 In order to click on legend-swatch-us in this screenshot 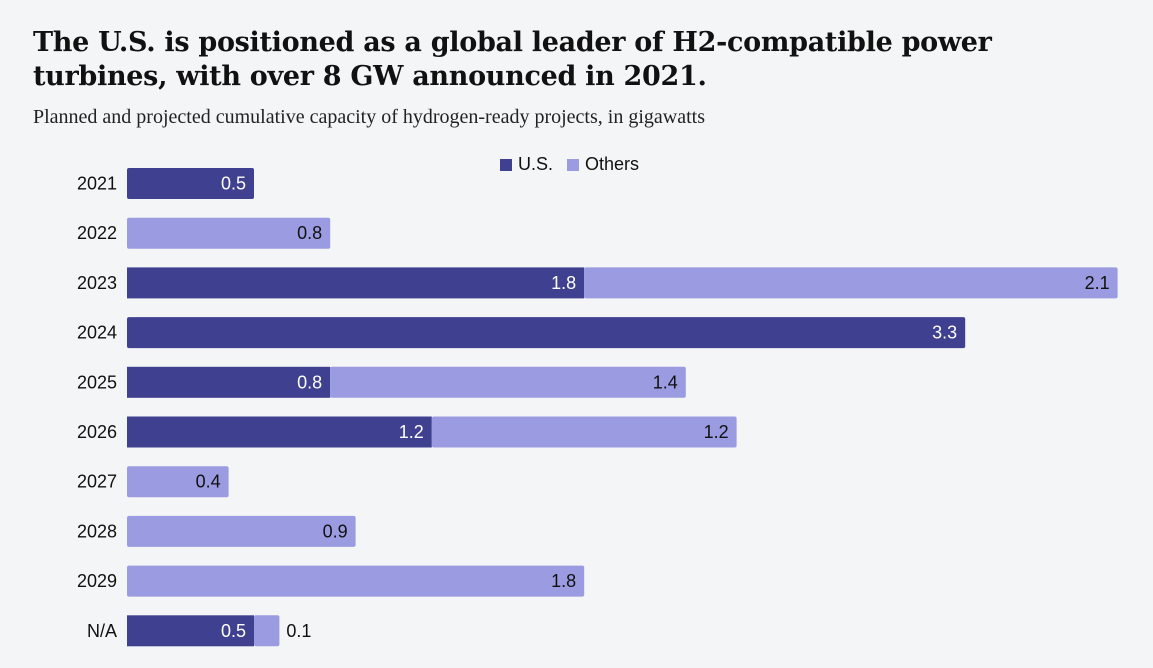, I will do `click(506, 164)`.